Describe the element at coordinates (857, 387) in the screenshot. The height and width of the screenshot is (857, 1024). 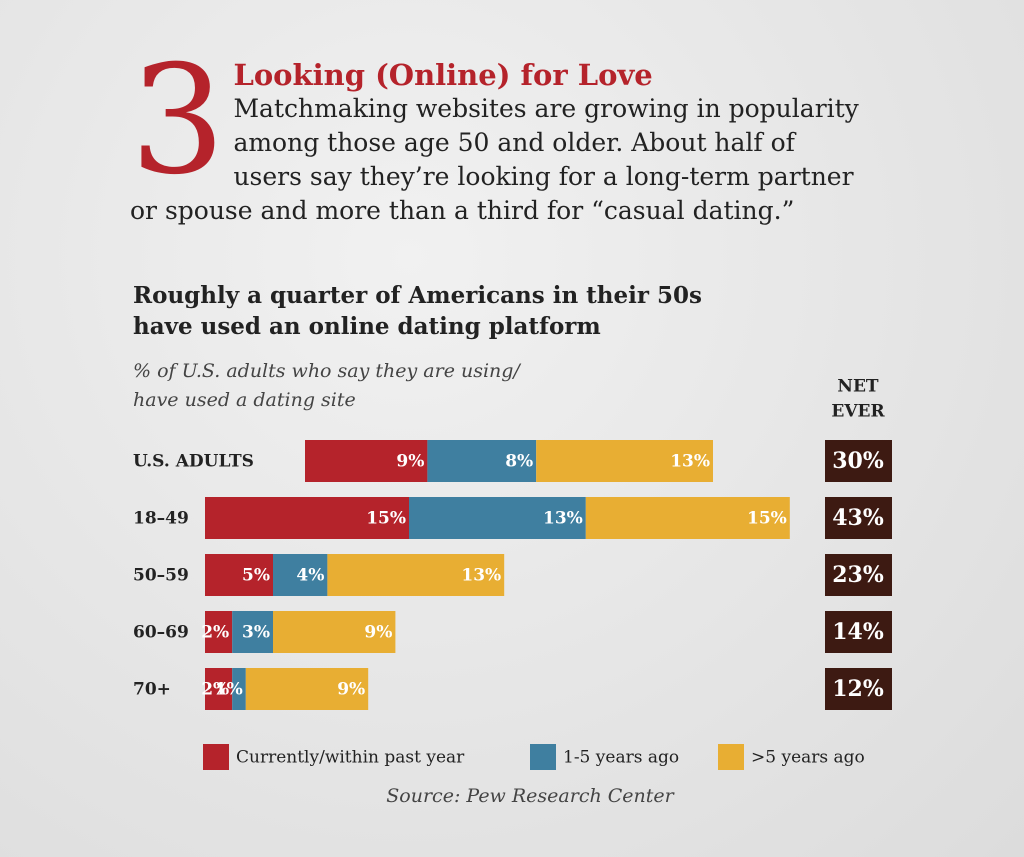
I see `net-title: NET` at that location.